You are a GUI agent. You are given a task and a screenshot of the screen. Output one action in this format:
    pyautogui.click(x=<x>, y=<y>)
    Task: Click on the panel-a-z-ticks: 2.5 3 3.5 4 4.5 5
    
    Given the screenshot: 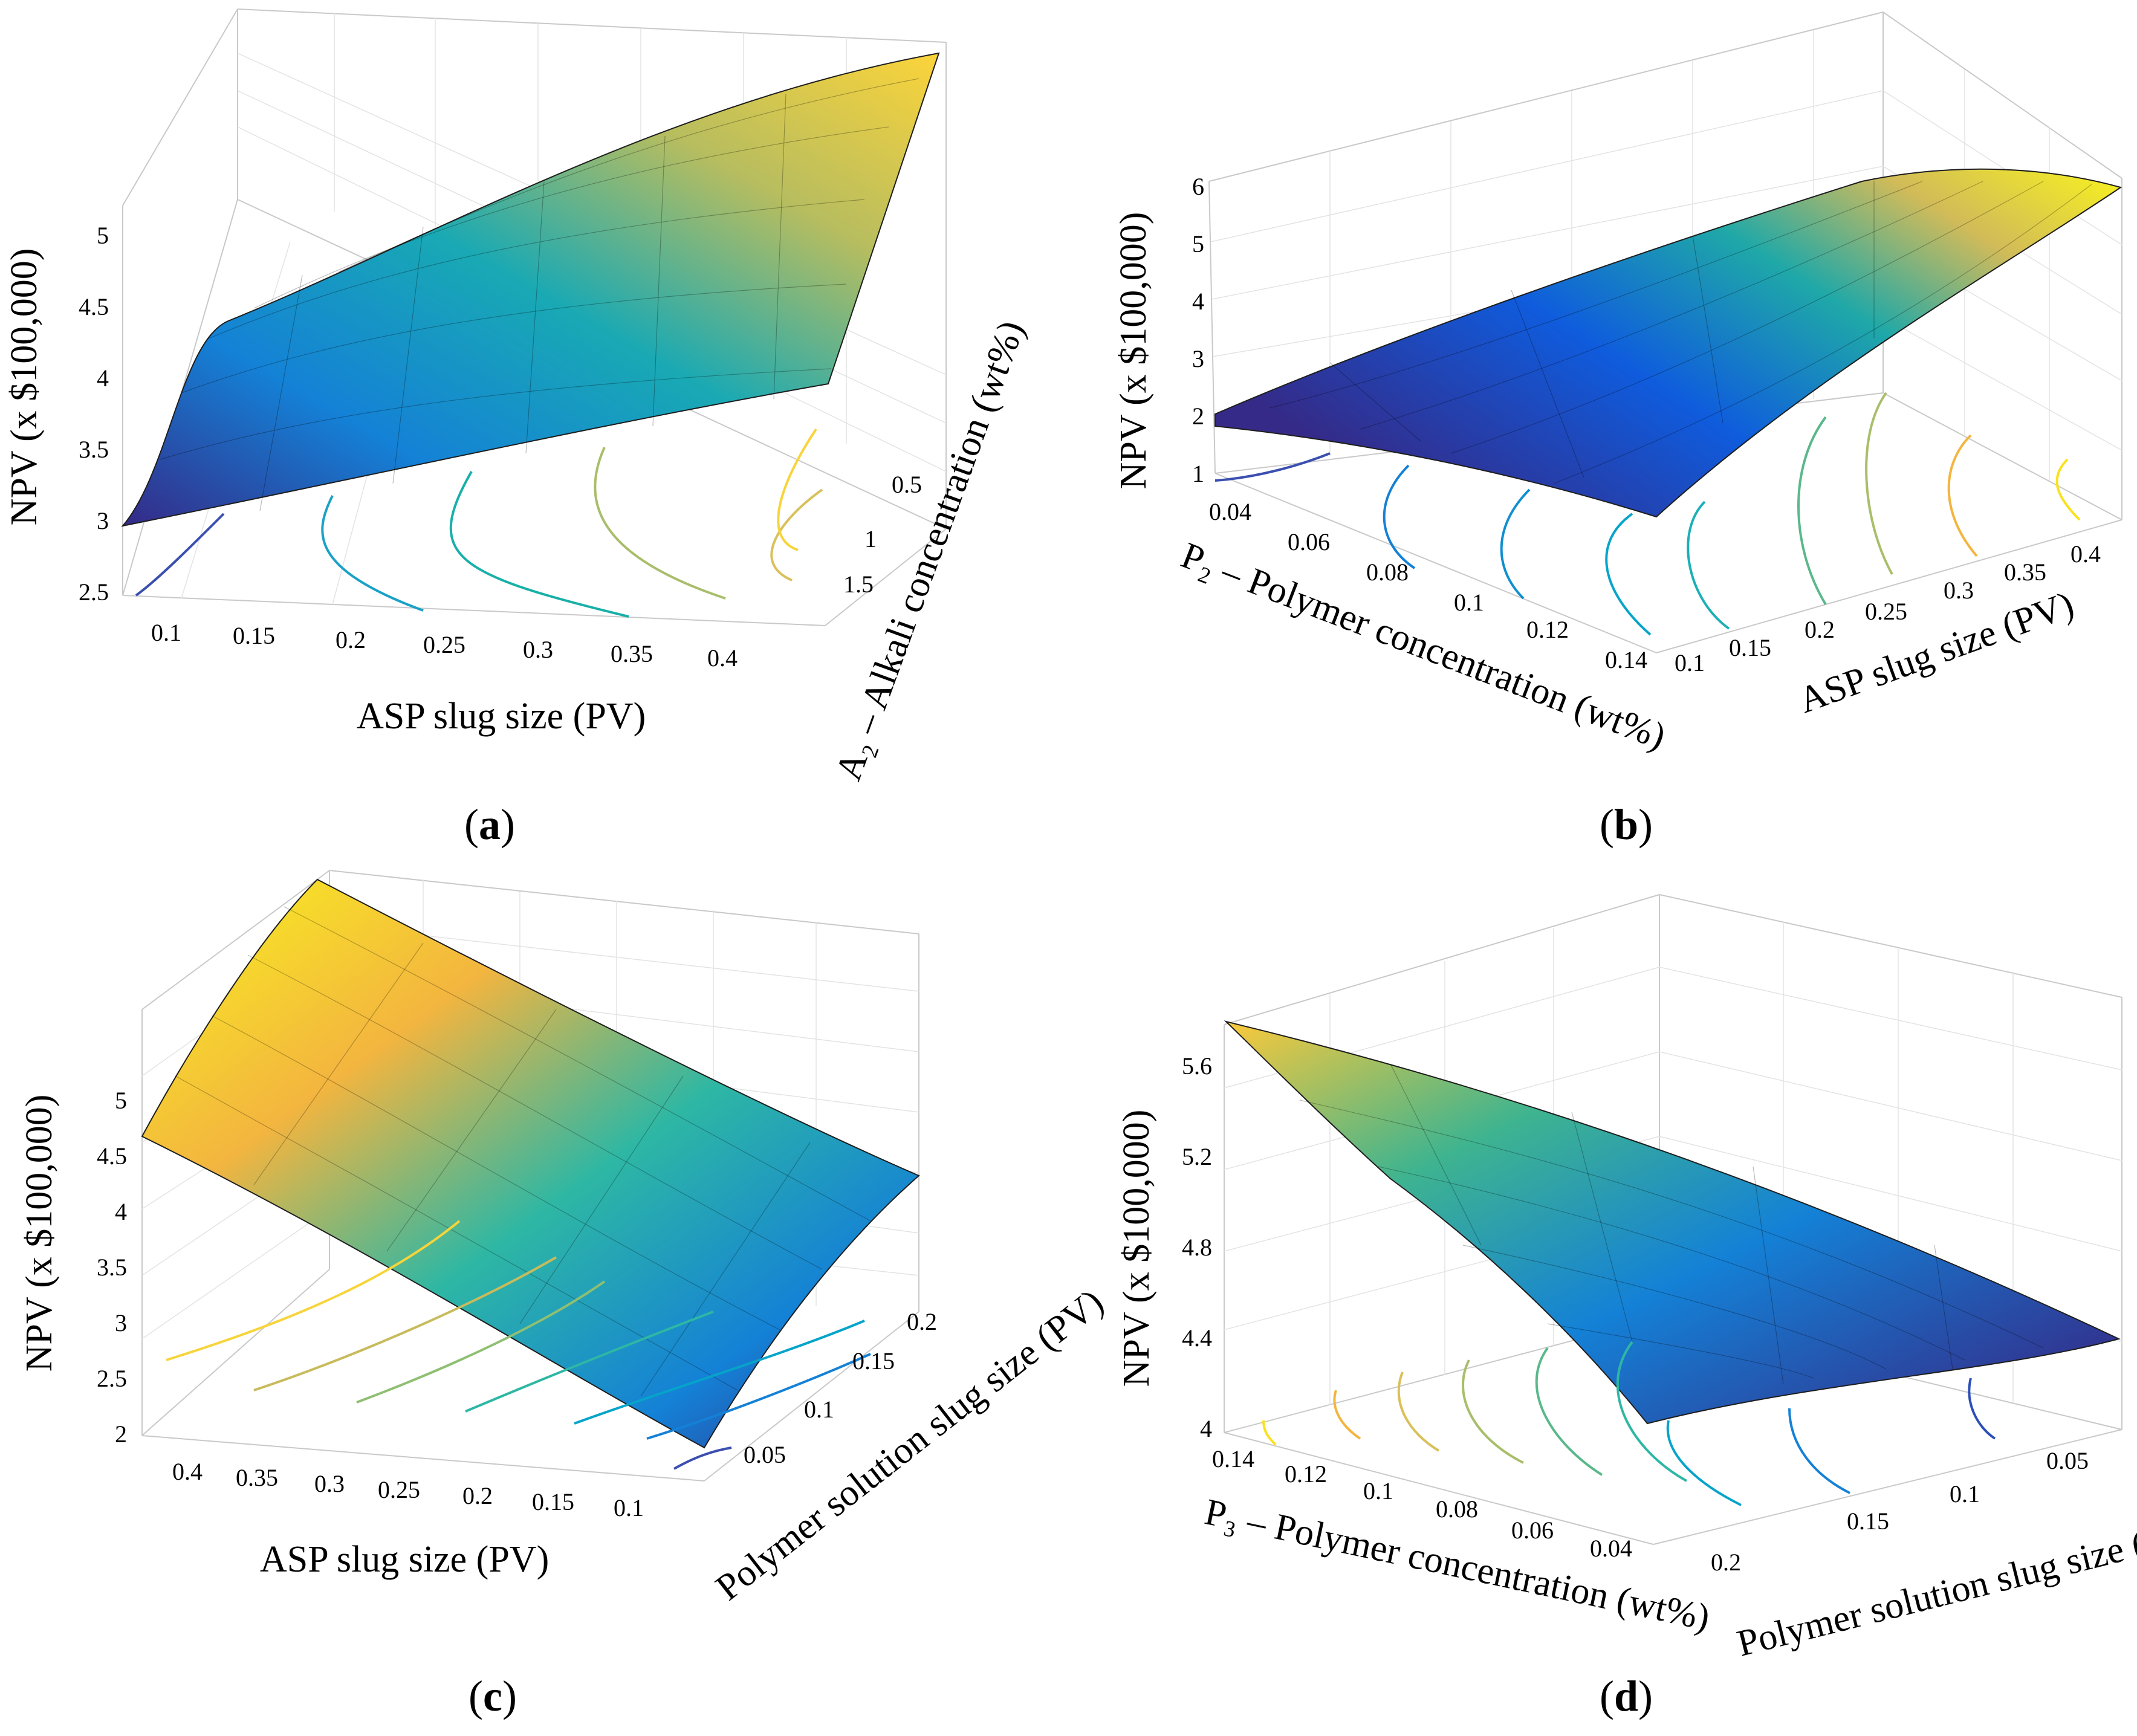 What is the action you would take?
    pyautogui.click(x=94, y=414)
    